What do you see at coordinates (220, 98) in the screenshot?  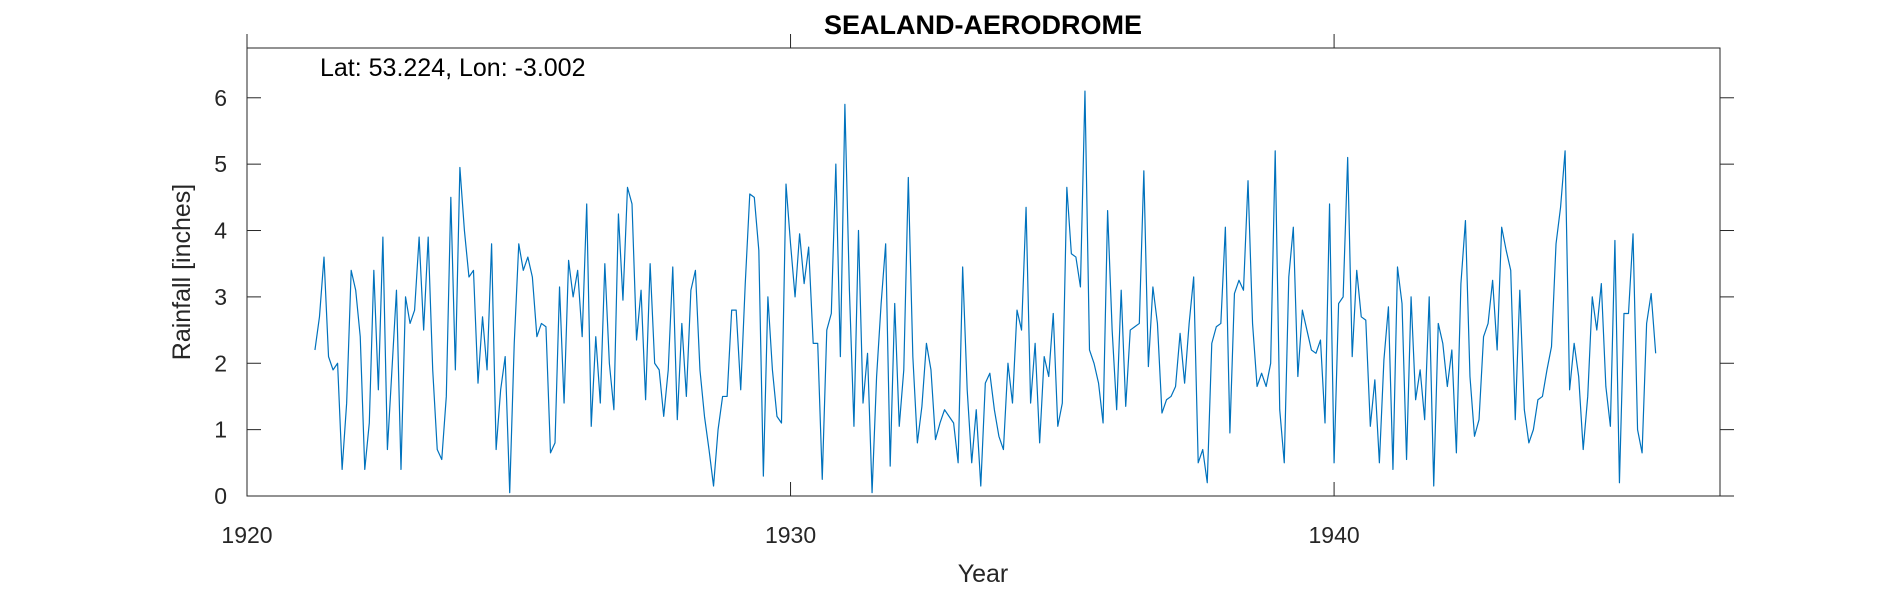 I see `y-tick-label: 6` at bounding box center [220, 98].